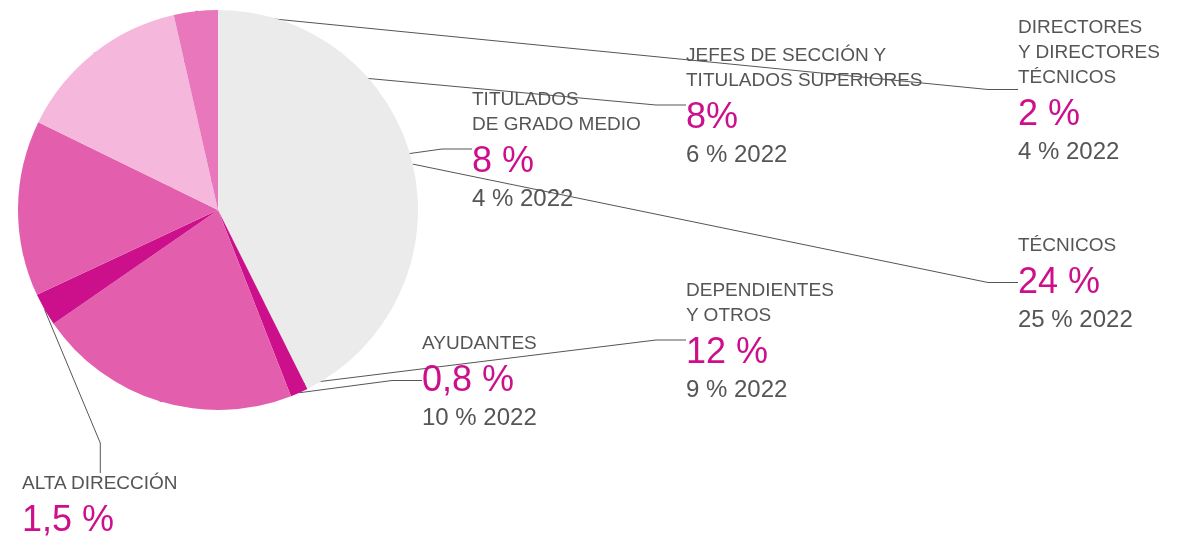 This screenshot has height=556, width=1185. Describe the element at coordinates (479, 342) in the screenshot. I see `slice-label: AYUDANTES` at that location.